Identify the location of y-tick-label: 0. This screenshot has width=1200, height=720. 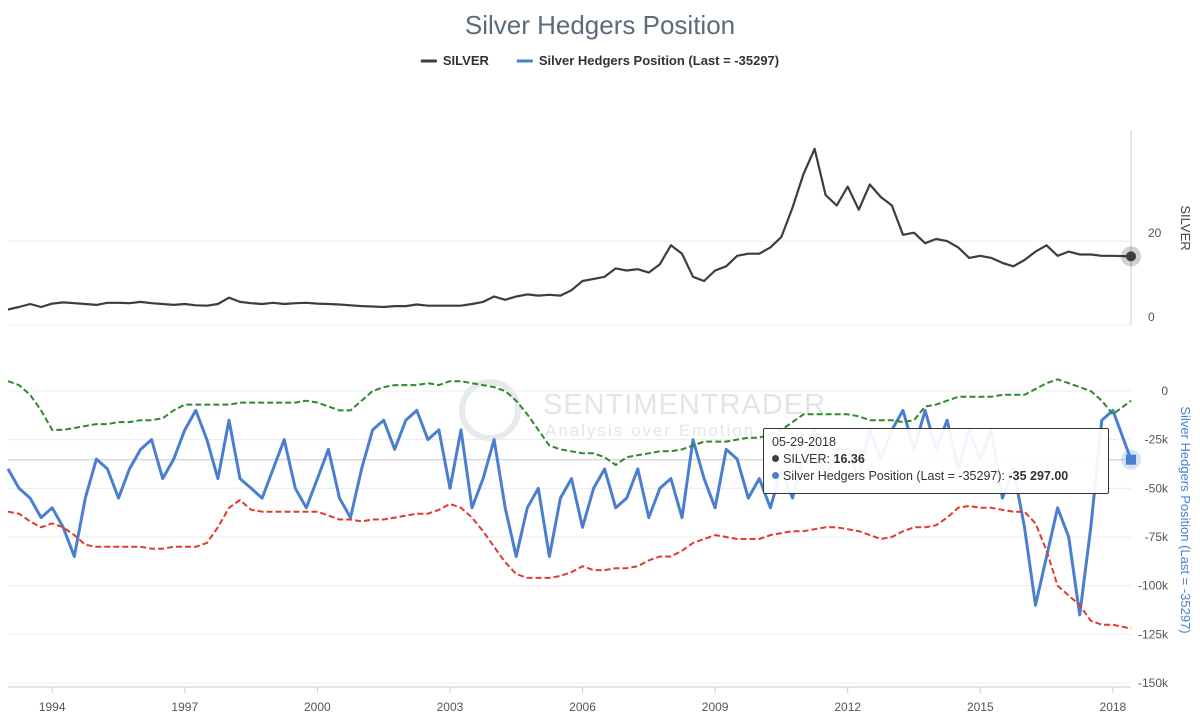
(1151, 317).